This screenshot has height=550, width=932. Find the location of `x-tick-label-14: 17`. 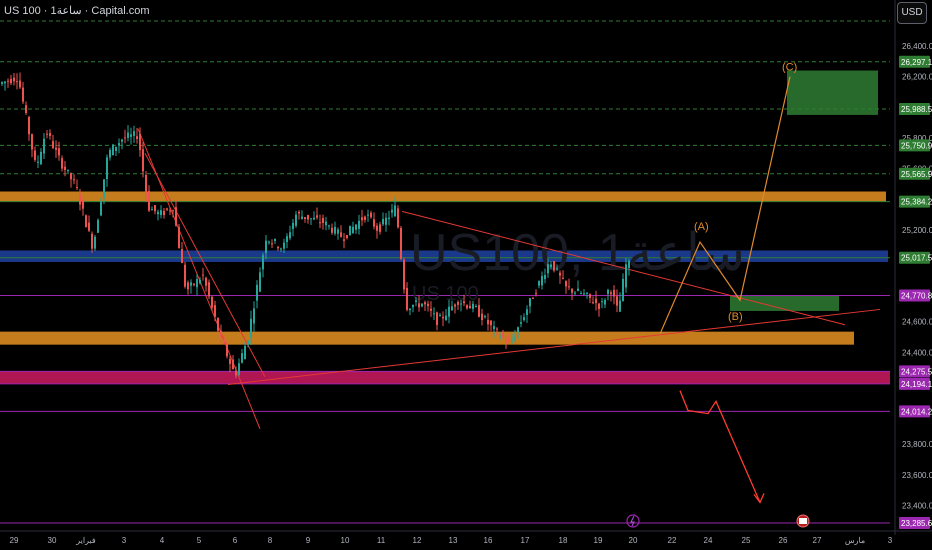

x-tick-label-14: 17 is located at coordinates (525, 540).